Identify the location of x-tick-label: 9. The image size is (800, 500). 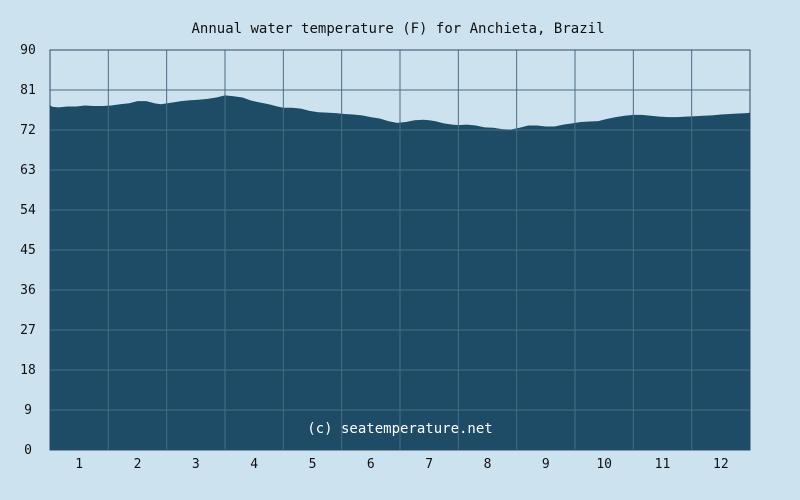
(546, 464).